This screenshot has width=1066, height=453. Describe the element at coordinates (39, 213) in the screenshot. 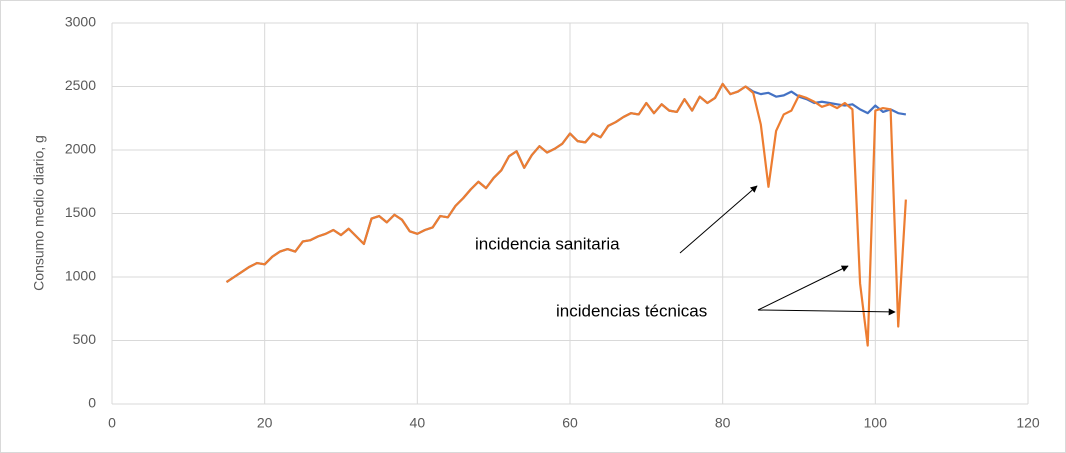

I see `y-axis-label: Consumo medio diario, g` at that location.